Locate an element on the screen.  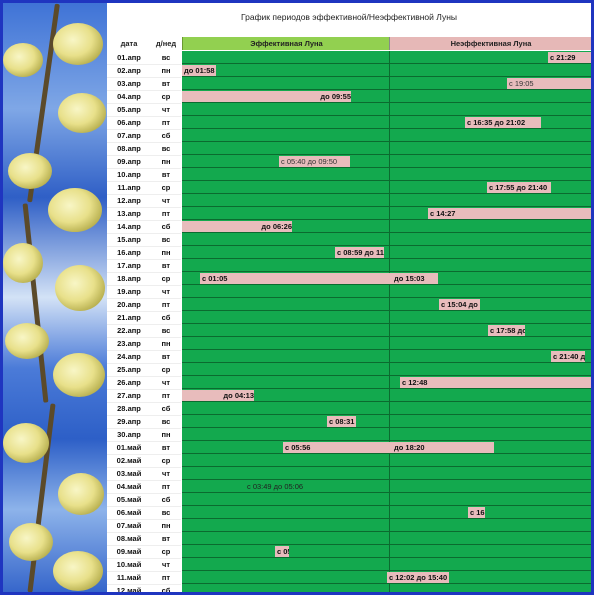
row-date: 03.май is located at coordinates (129, 474).